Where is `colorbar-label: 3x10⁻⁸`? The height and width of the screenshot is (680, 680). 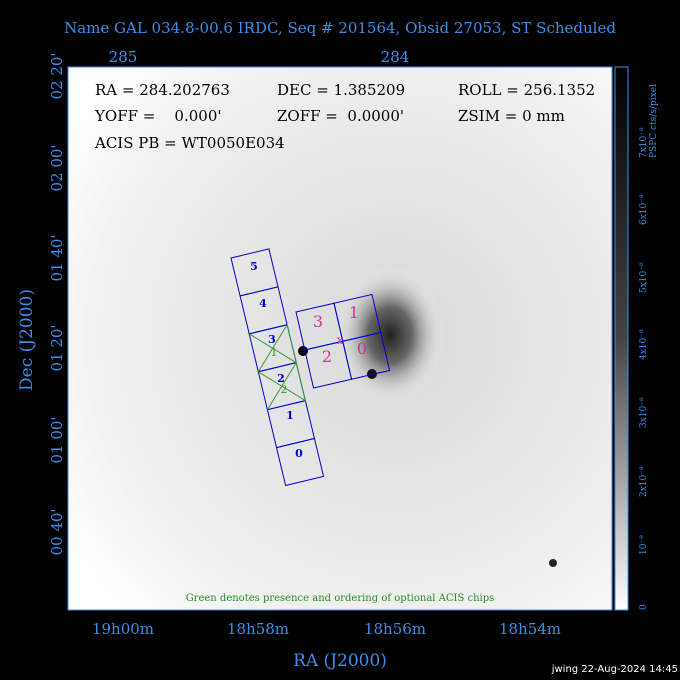
colorbar-label: 3x10⁻⁸ is located at coordinates (644, 412).